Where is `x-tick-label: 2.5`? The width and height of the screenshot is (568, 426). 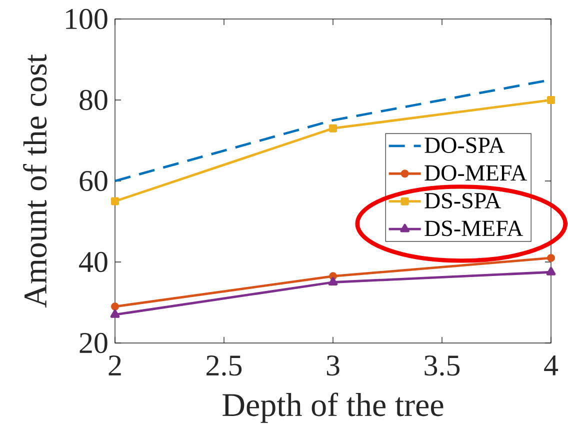
x-tick-label: 2.5 is located at coordinates (224, 366).